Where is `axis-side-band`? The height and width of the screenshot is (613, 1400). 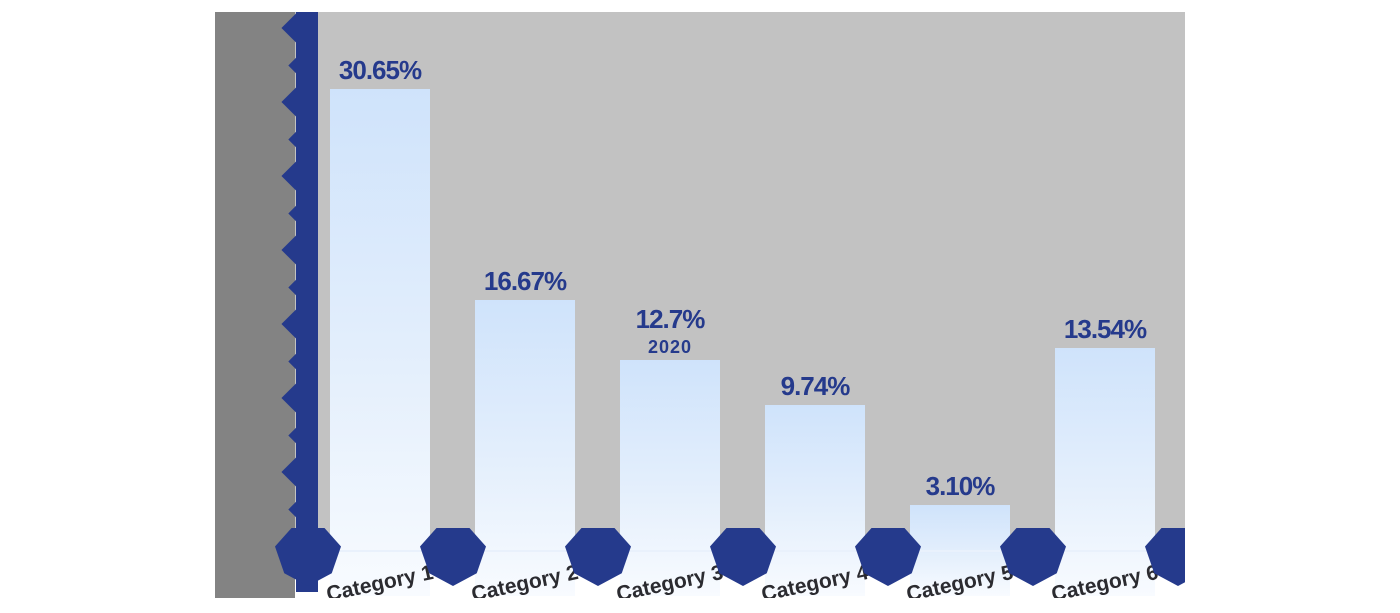 axis-side-band is located at coordinates (255, 305).